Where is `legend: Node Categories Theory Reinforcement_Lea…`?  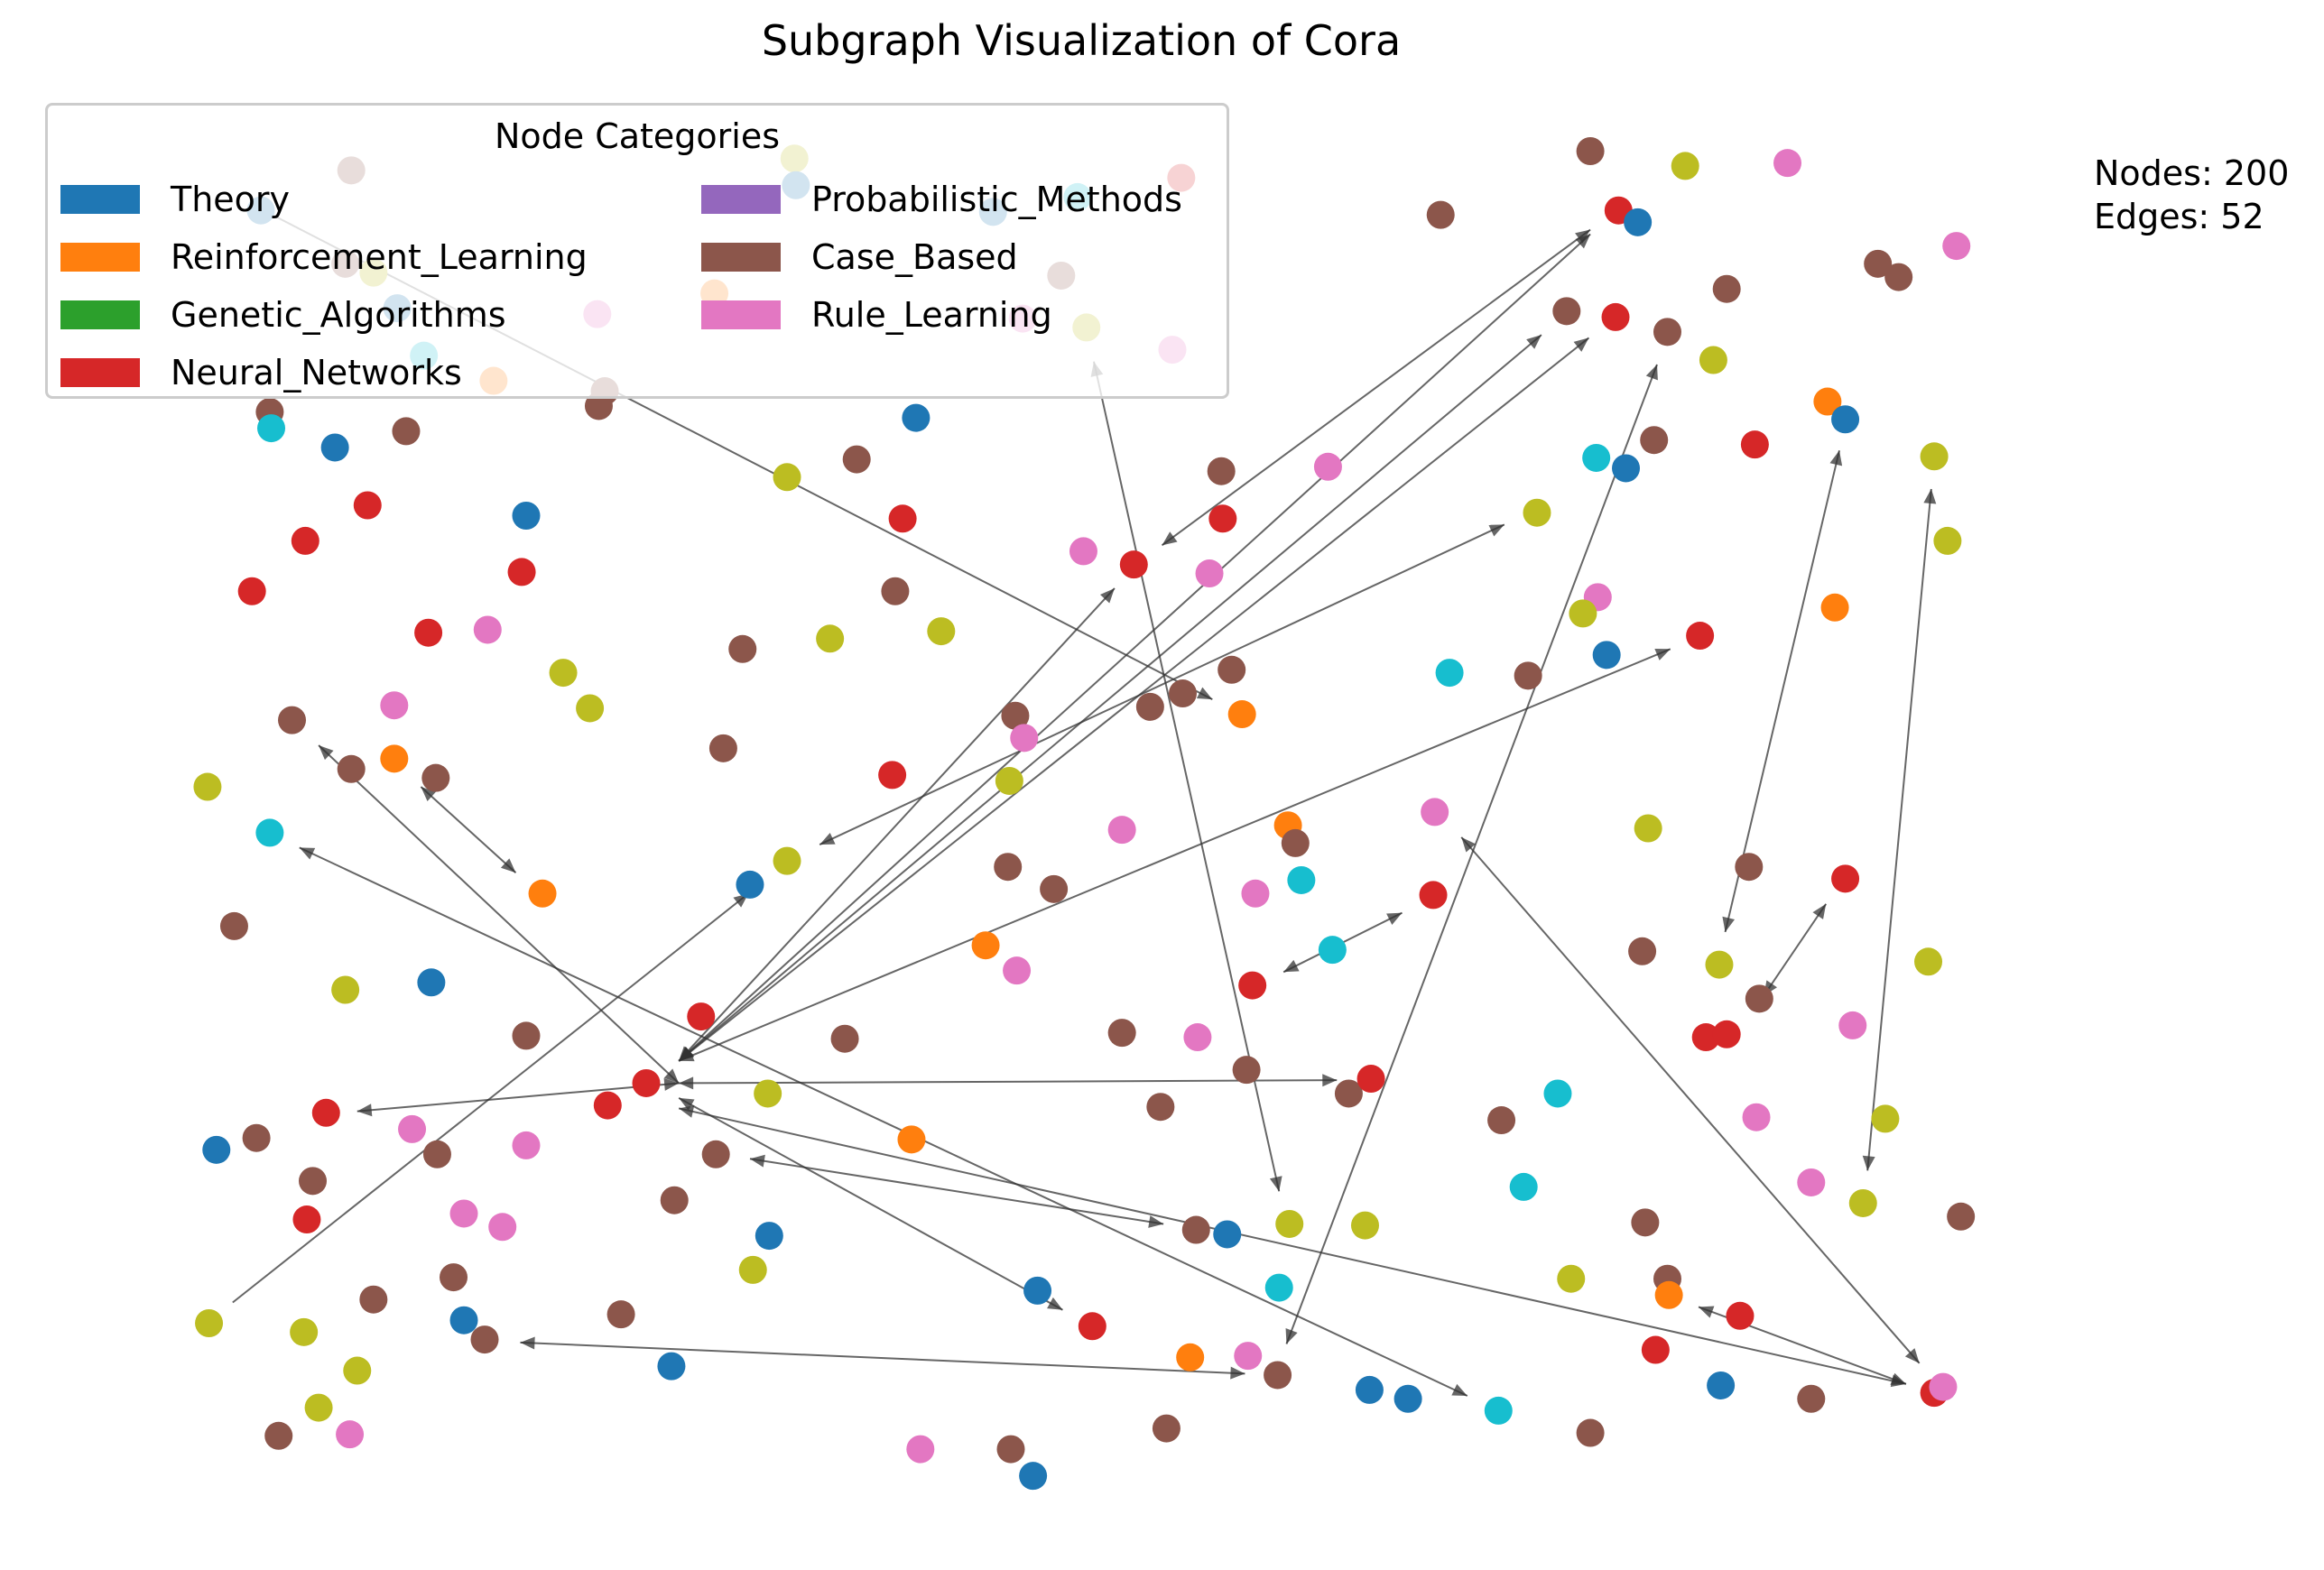 legend: Node Categories Theory Reinforcement_Lea… is located at coordinates (637, 251).